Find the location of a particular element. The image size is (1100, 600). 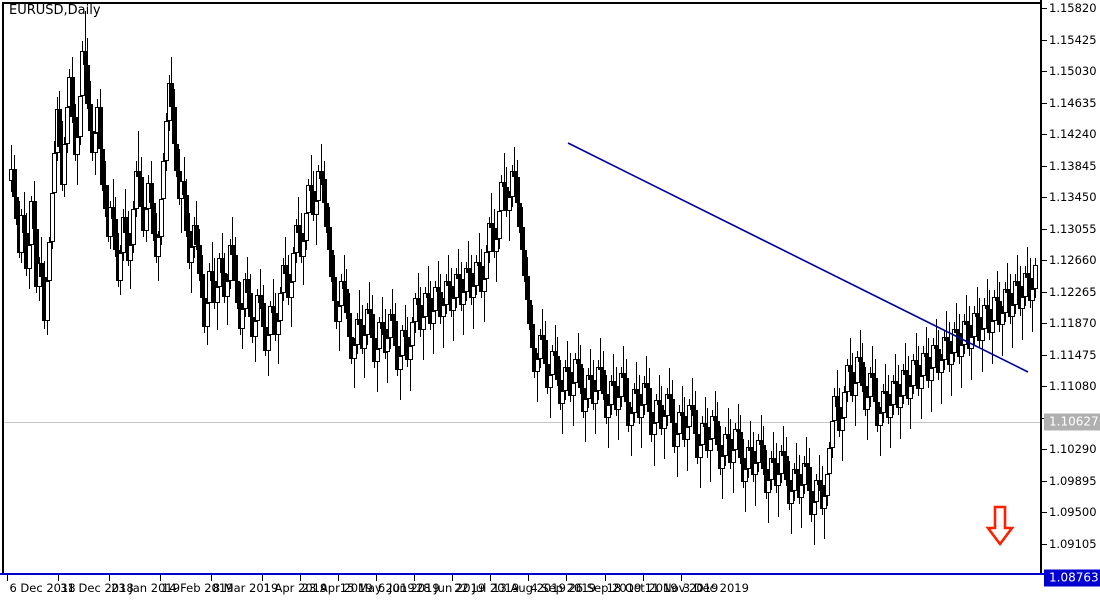

time-tick-label: 3 Dec 2019 is located at coordinates (715, 588).